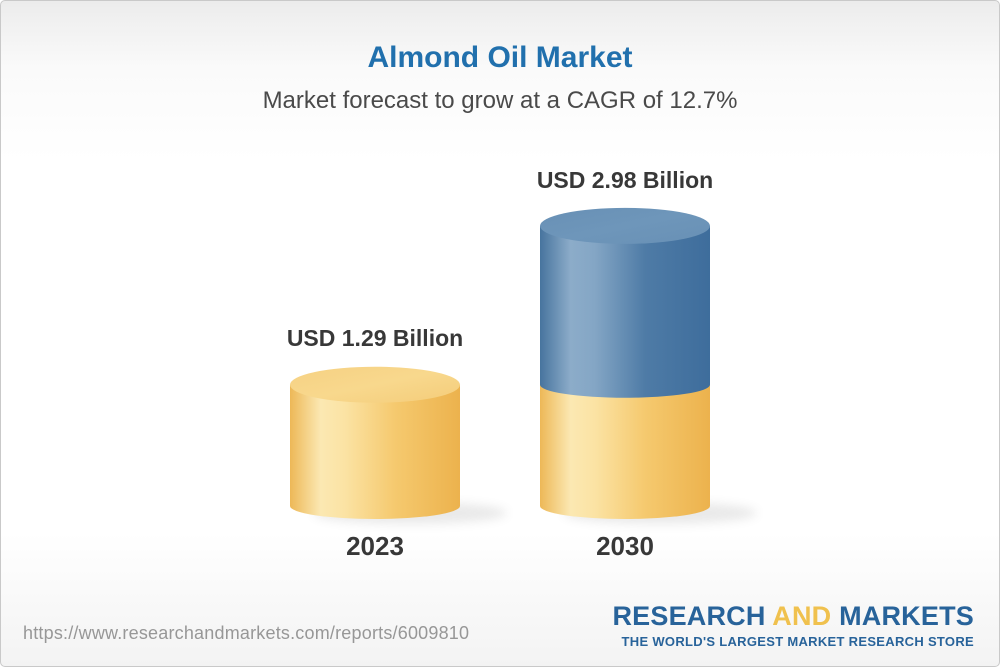 This screenshot has width=1000, height=667. Describe the element at coordinates (802, 616) in the screenshot. I see `logo-word-and: AND` at that location.